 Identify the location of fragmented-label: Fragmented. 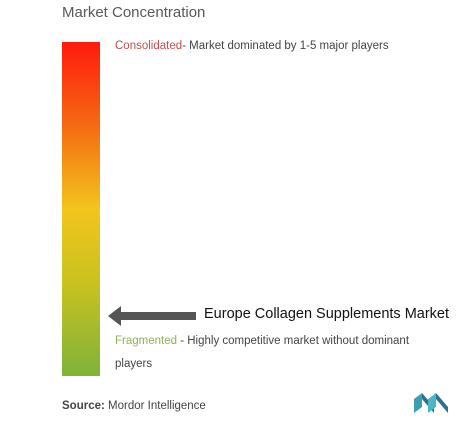
(146, 341).